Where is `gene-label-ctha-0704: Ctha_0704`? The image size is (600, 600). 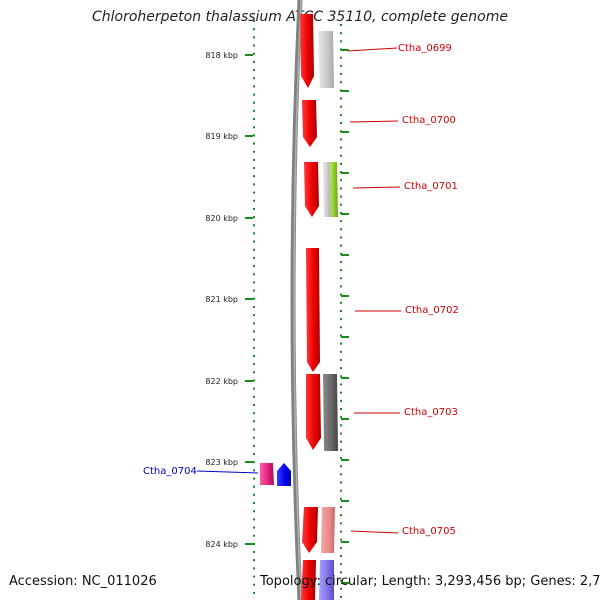
gene-label-ctha-0704: Ctha_0704 is located at coordinates (170, 471).